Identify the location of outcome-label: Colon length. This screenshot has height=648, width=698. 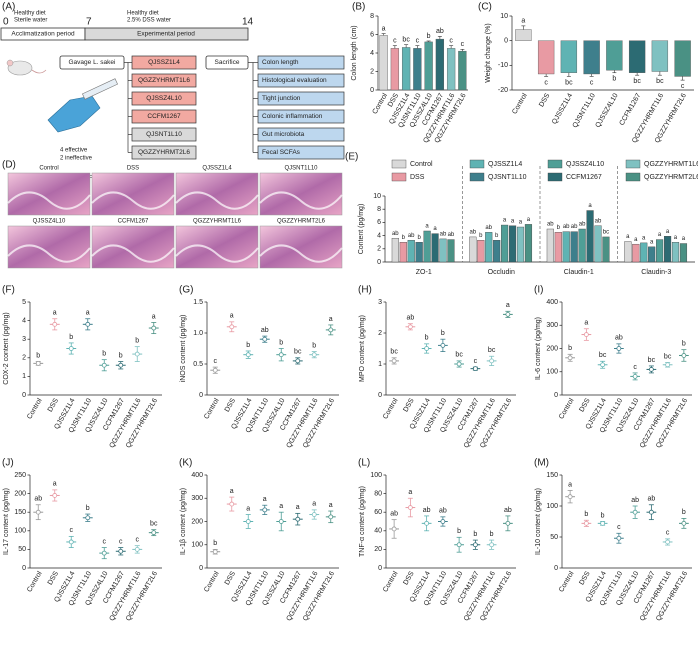
(280, 62).